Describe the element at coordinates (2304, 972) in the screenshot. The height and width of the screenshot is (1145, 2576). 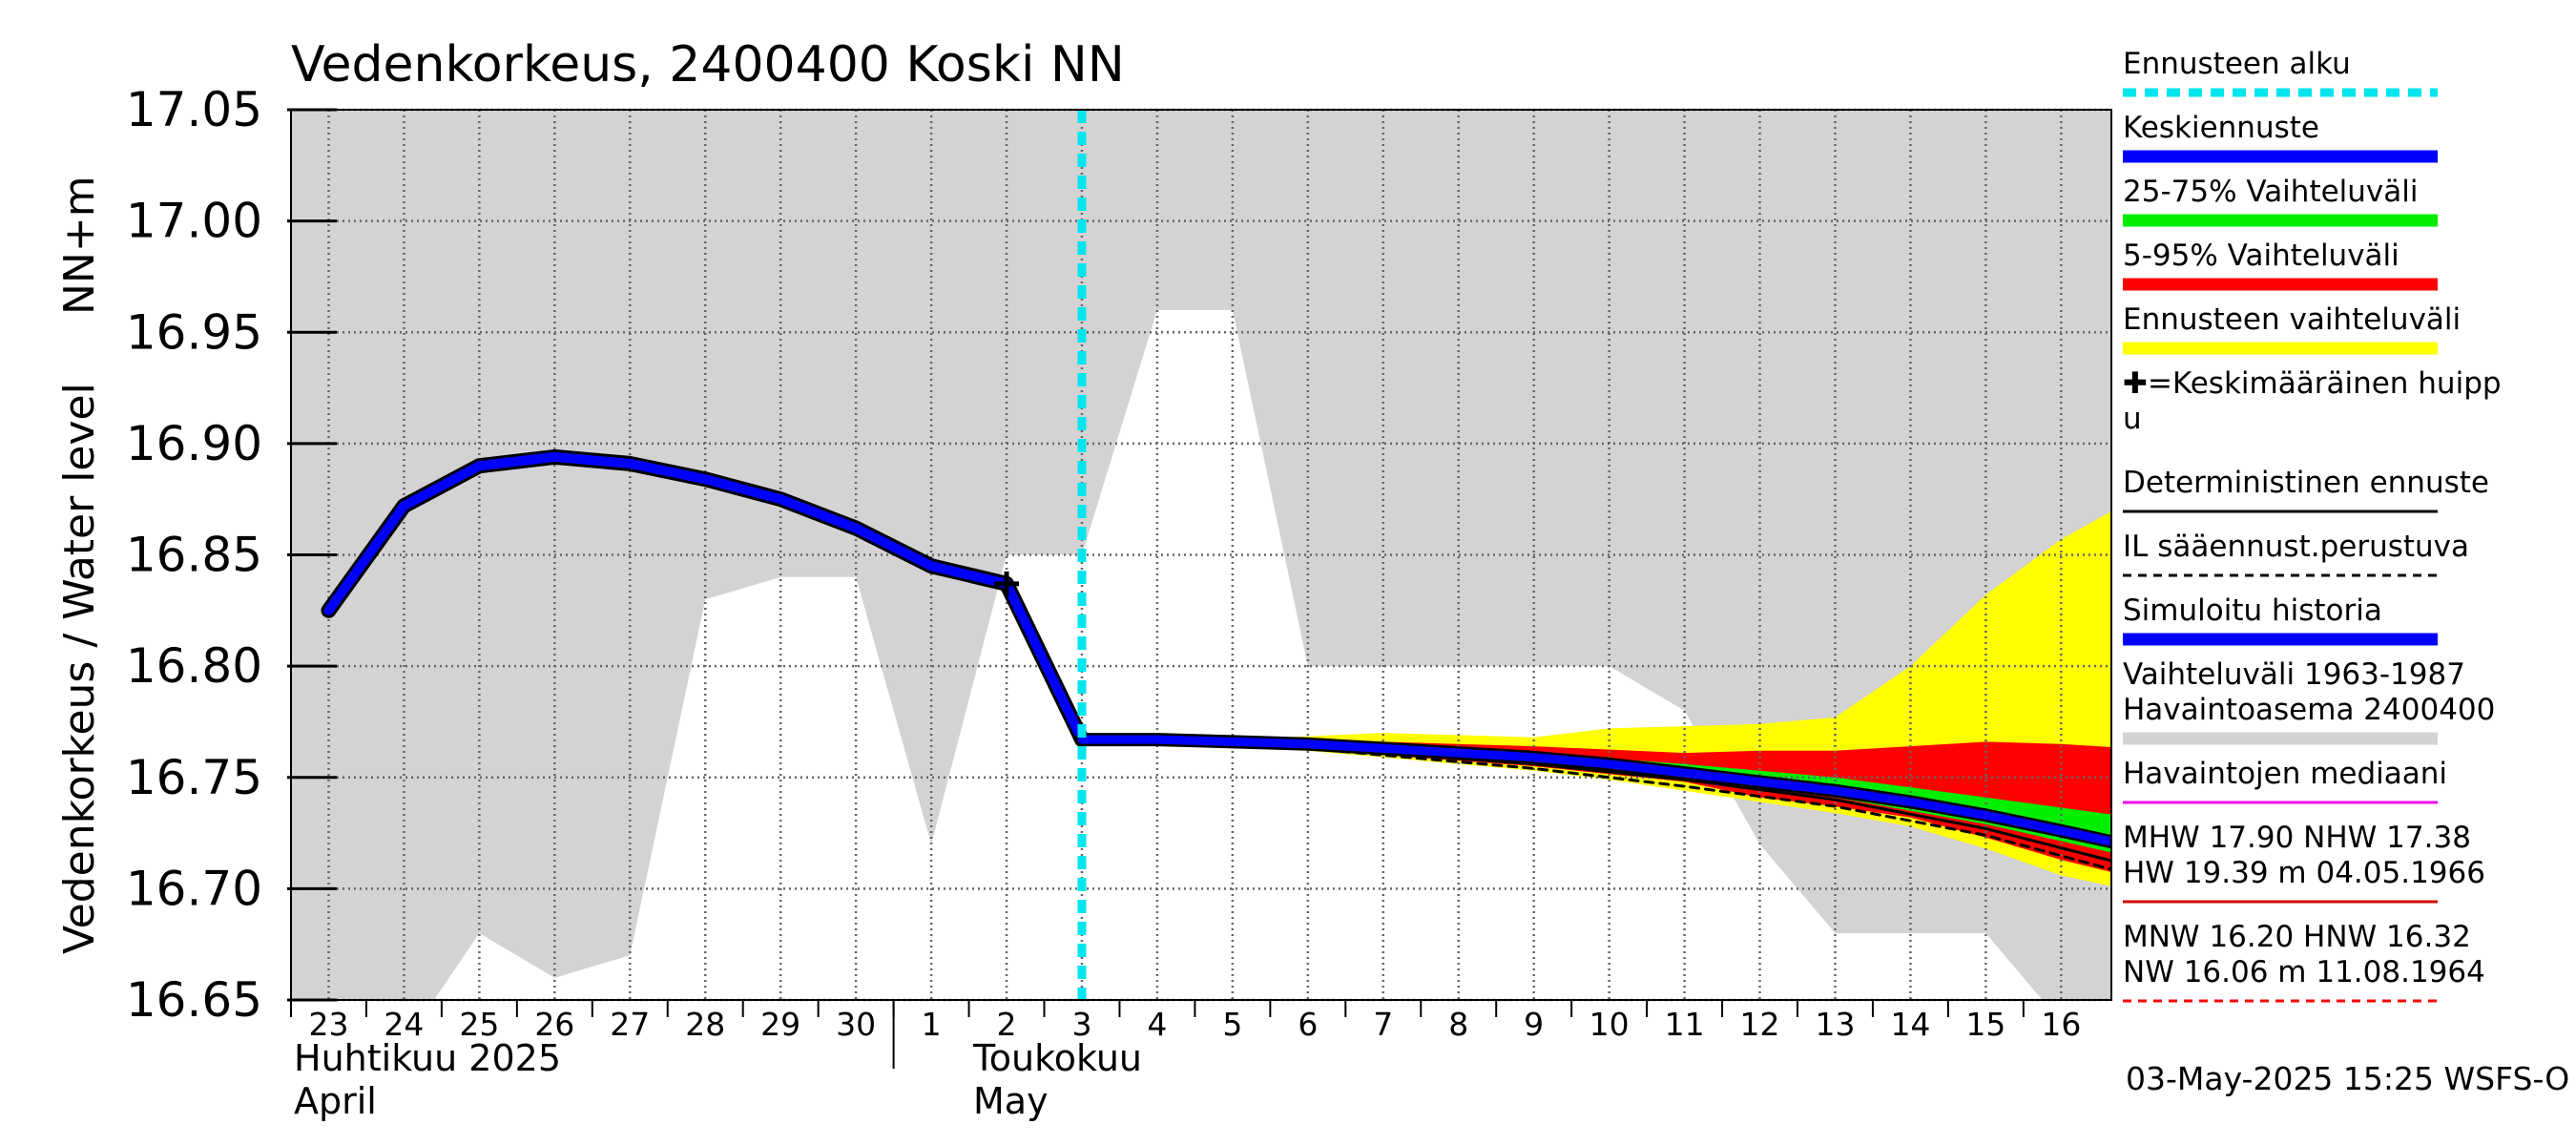
I see `legend-label: NW 16.06 m 11.08.1964` at that location.